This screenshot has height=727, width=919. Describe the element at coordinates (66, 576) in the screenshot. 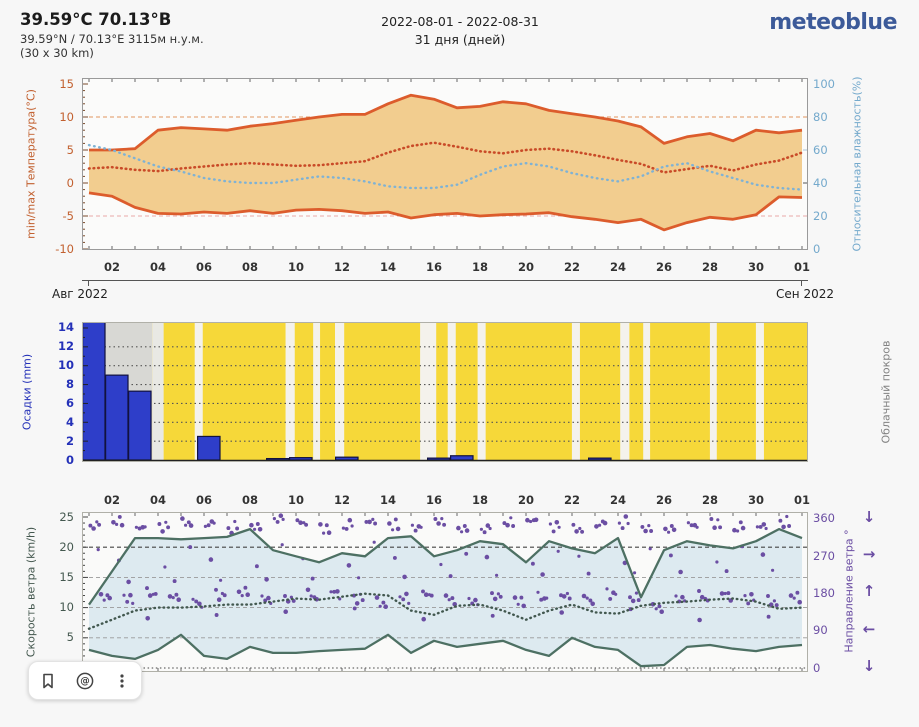

I see `windspeed-ytick-label: 15` at that location.